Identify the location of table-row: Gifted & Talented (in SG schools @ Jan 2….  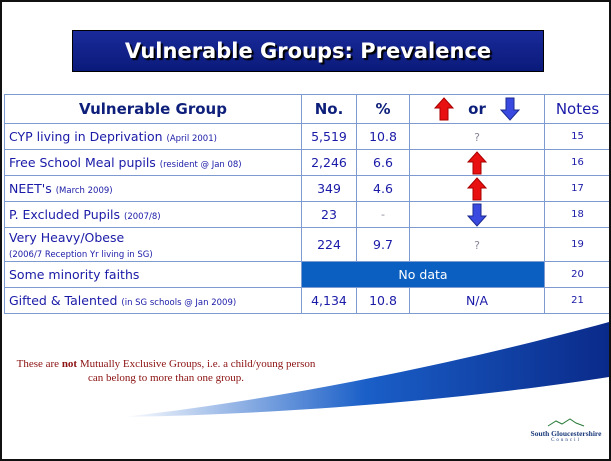
(306, 300).